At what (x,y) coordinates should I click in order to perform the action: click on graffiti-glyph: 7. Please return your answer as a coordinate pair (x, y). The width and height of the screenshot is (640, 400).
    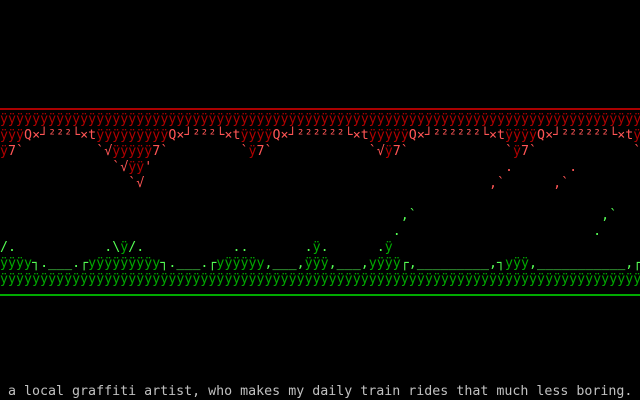
    Looking at the image, I should click on (525, 151).